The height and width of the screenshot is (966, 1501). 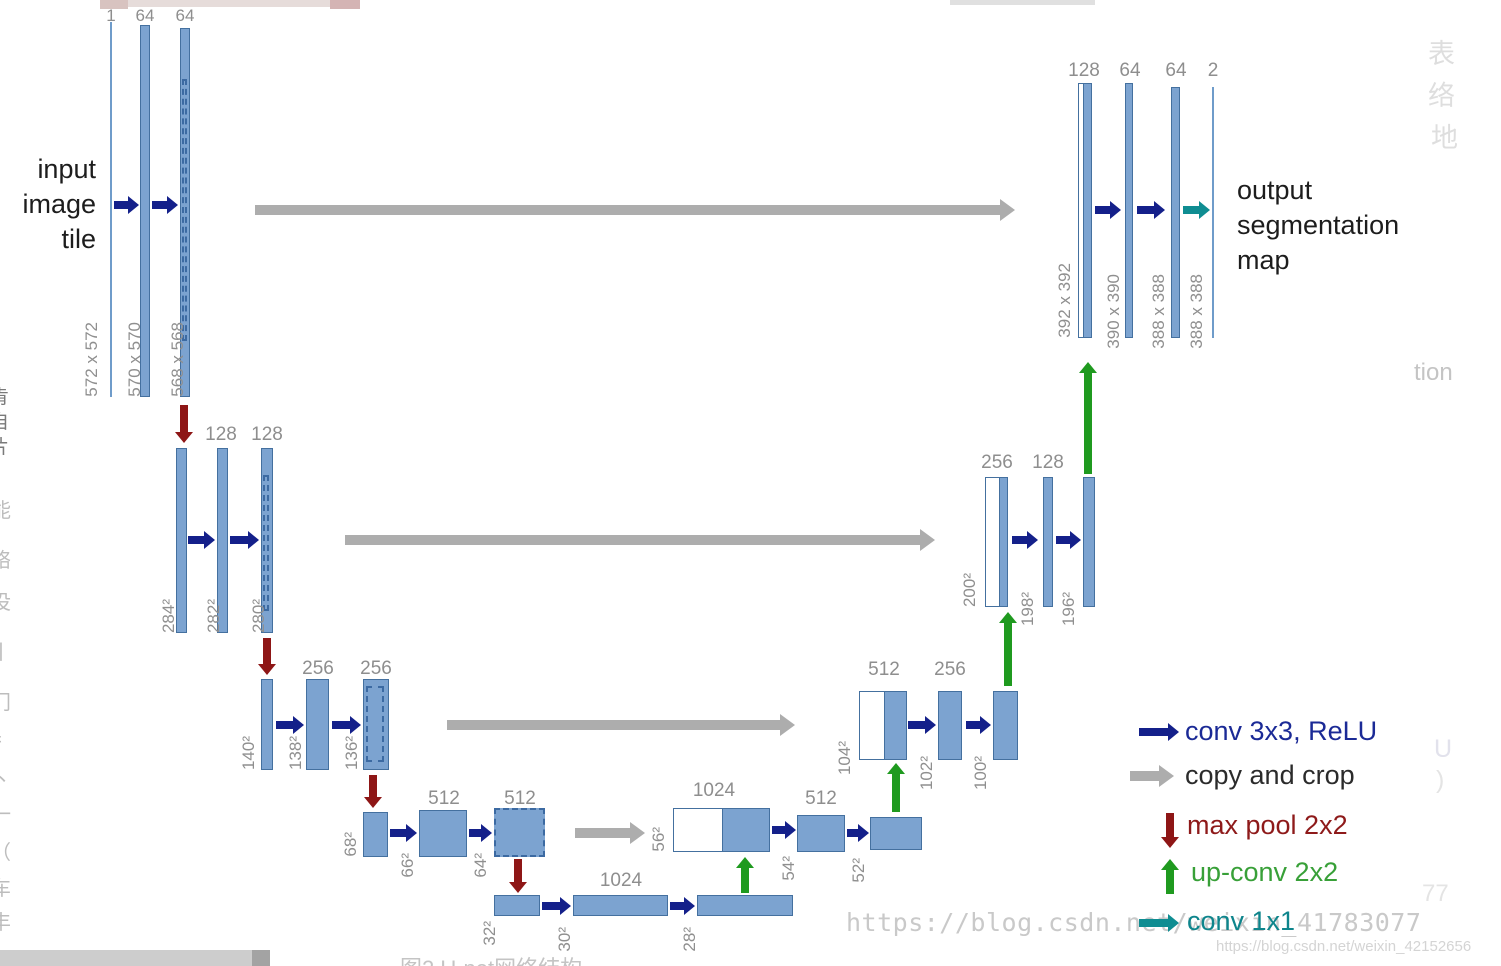 What do you see at coordinates (1159, 732) in the screenshot?
I see `legend-conv-arrow-icon` at bounding box center [1159, 732].